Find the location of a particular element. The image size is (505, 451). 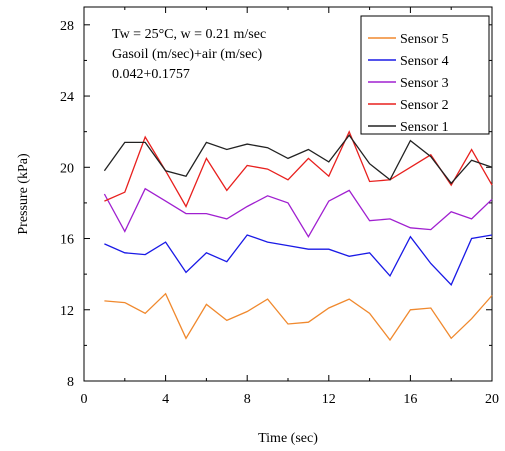

legend-label: Sensor 3 is located at coordinates (424, 83).